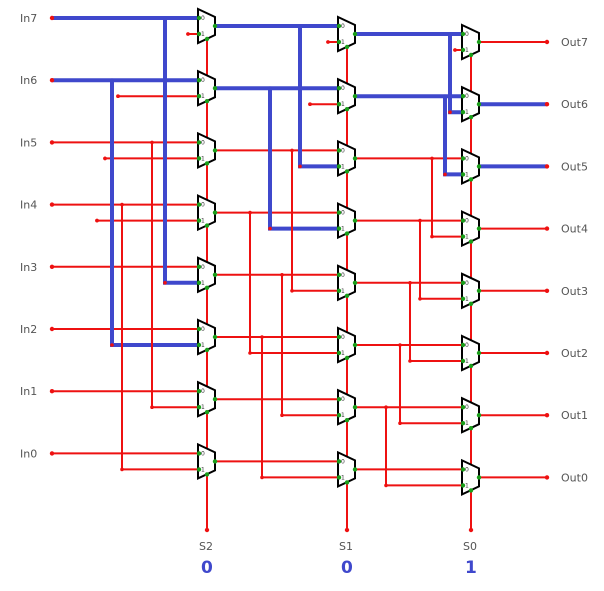  What do you see at coordinates (206, 150) in the screenshot?
I see `mux-s2-bit5` at bounding box center [206, 150].